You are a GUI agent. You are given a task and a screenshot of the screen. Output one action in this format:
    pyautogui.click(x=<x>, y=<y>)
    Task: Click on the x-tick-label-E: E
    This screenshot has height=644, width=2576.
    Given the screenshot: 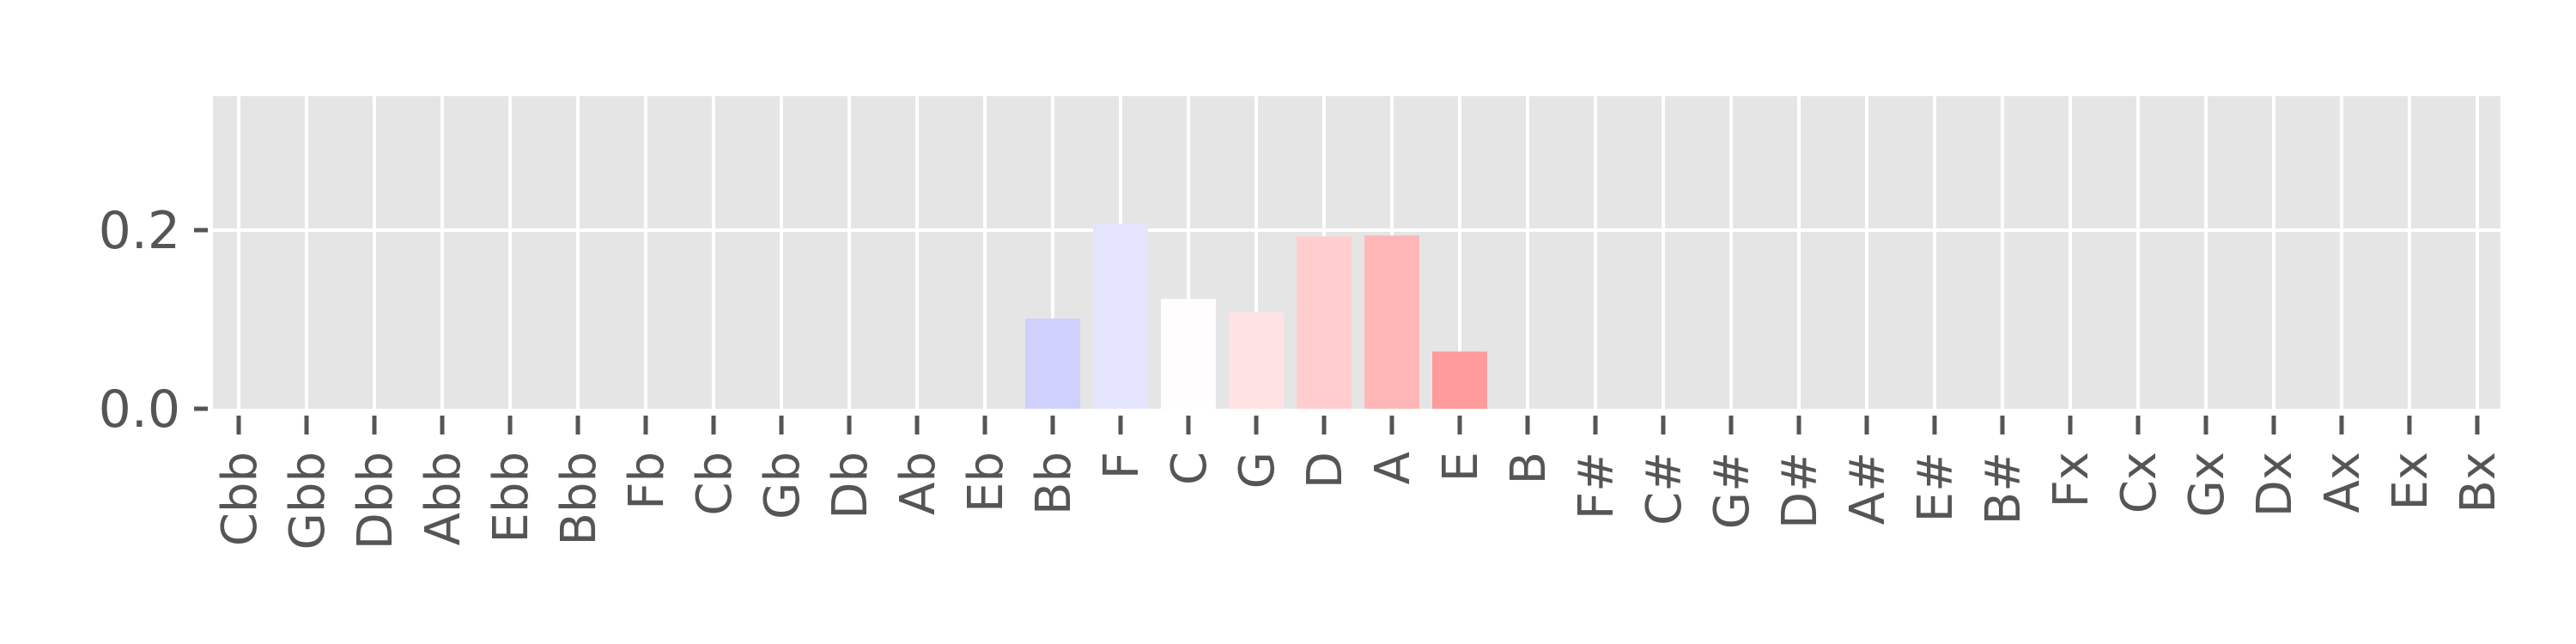 What is the action you would take?
    pyautogui.click(x=1461, y=467)
    